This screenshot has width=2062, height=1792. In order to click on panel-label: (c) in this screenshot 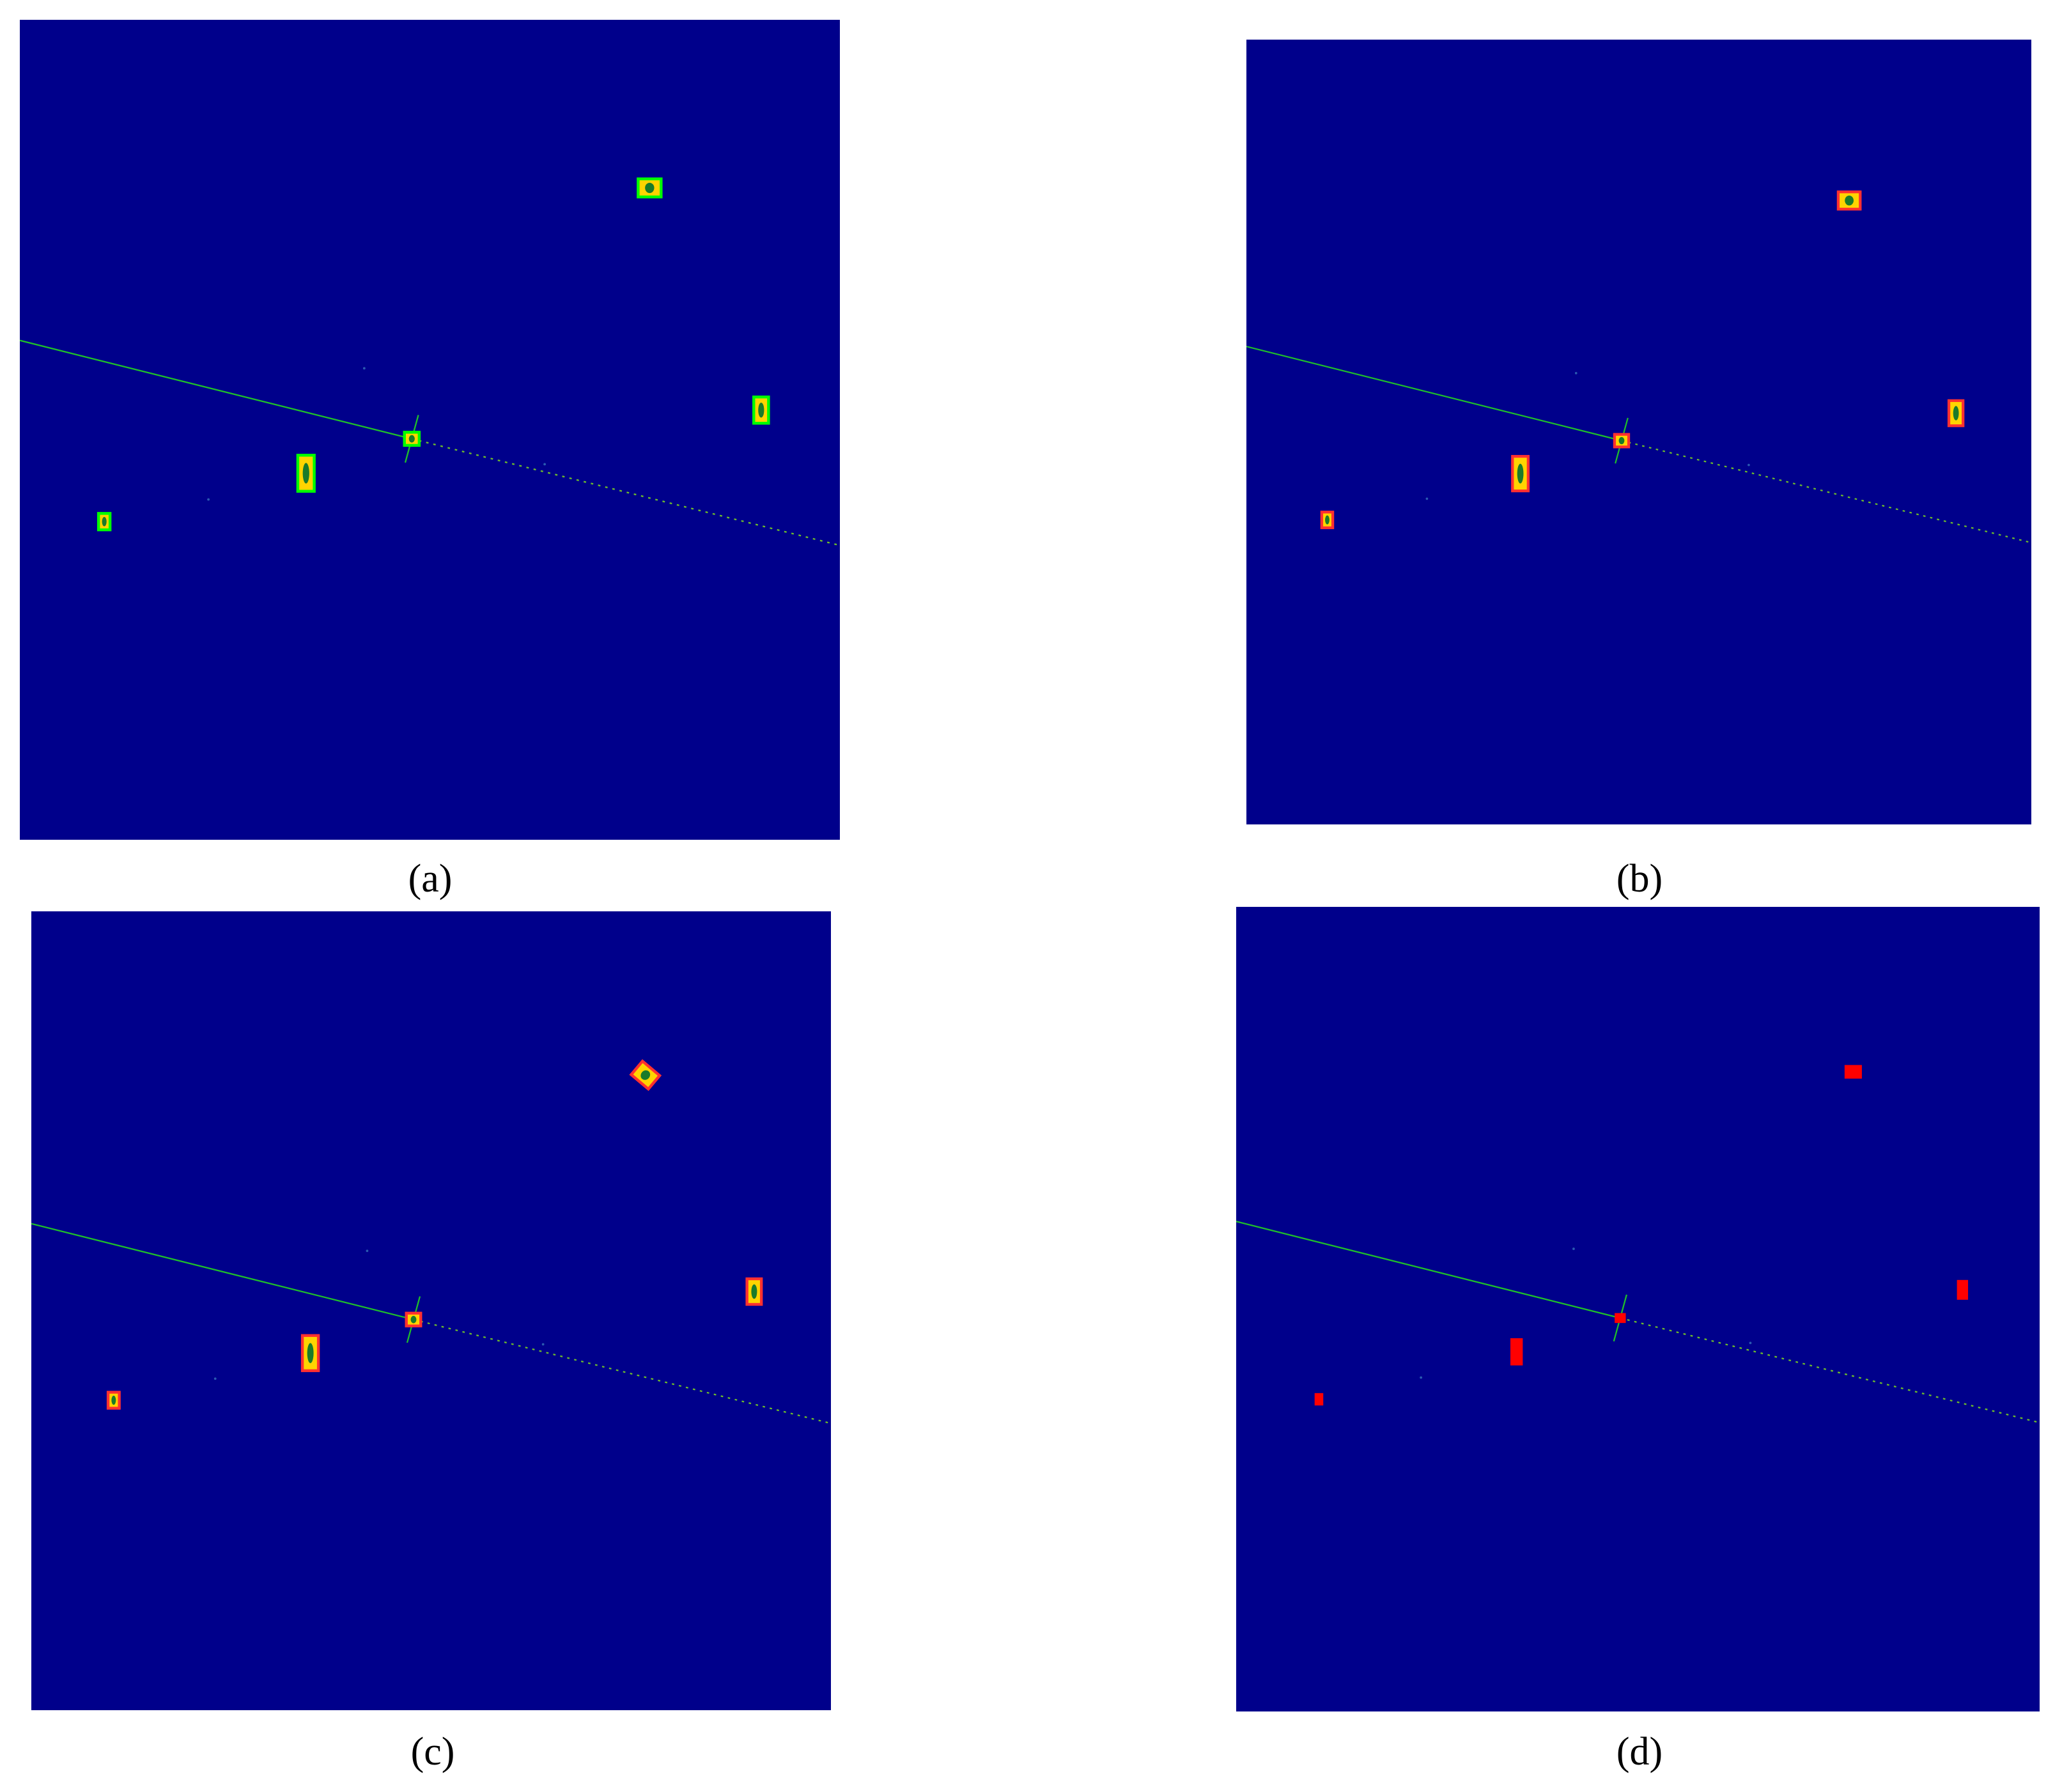, I will do `click(432, 1751)`.